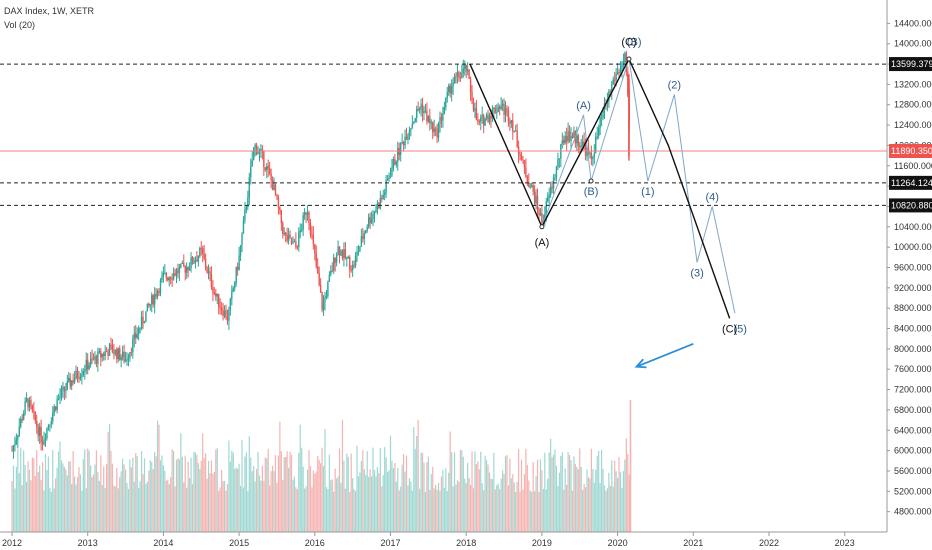 This screenshot has width=932, height=550. I want to click on level-value: 11264.124, so click(911, 183).